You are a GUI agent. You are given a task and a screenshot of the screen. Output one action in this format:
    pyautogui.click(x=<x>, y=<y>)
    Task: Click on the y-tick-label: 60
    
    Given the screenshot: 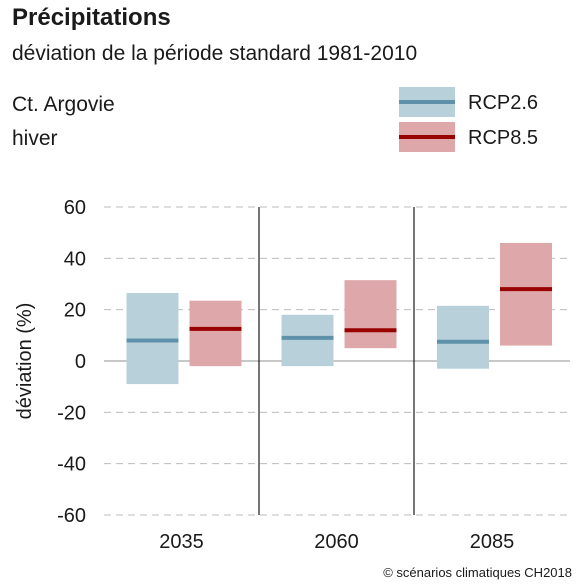 What is the action you would take?
    pyautogui.click(x=75, y=208)
    